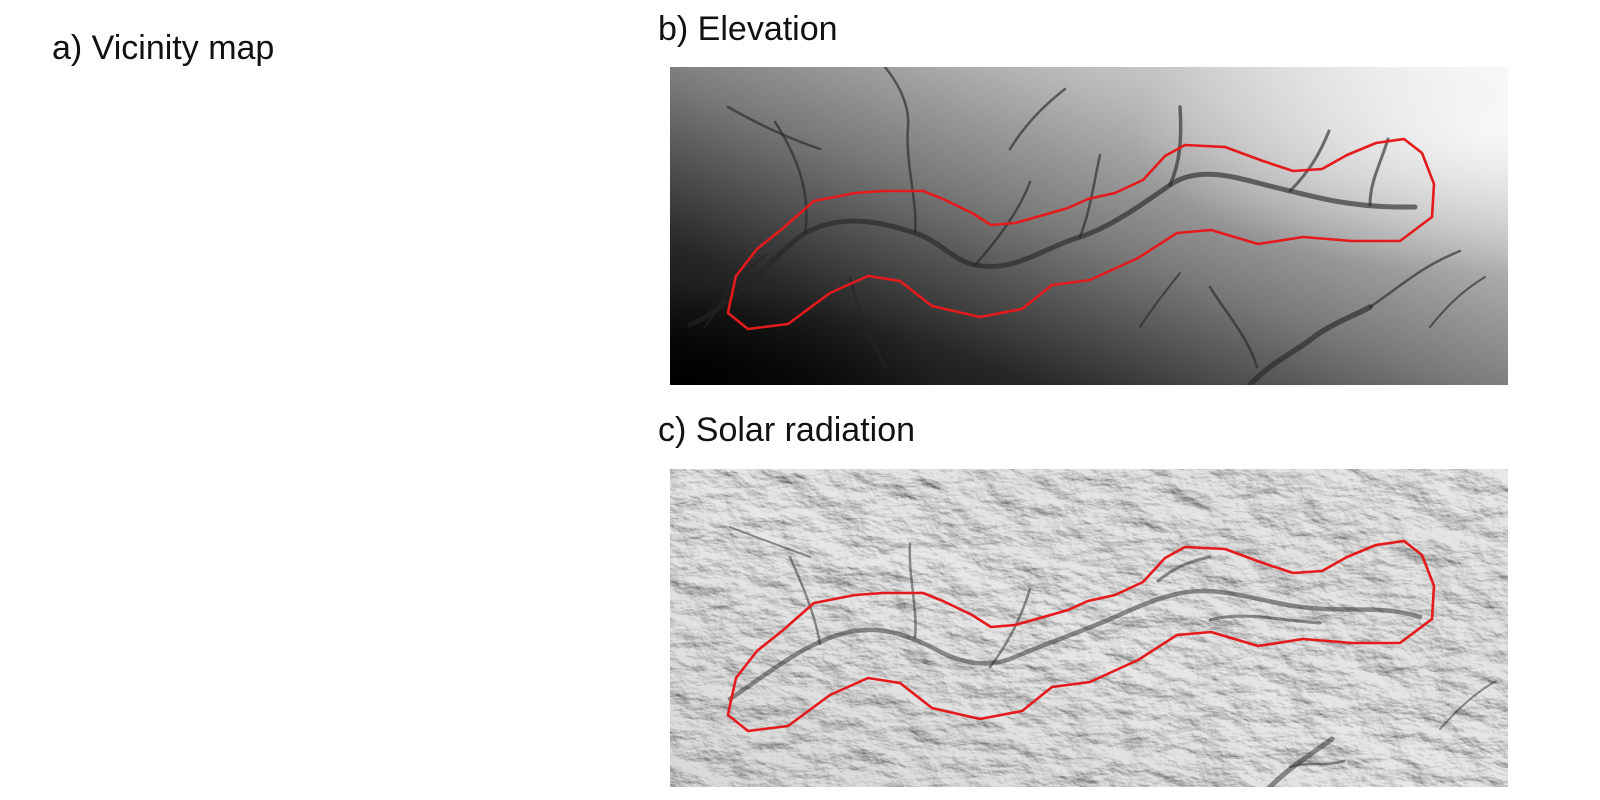 The image size is (1600, 800). Describe the element at coordinates (163, 48) in the screenshot. I see `vicinity-map-title: a) Vicinity map` at that location.